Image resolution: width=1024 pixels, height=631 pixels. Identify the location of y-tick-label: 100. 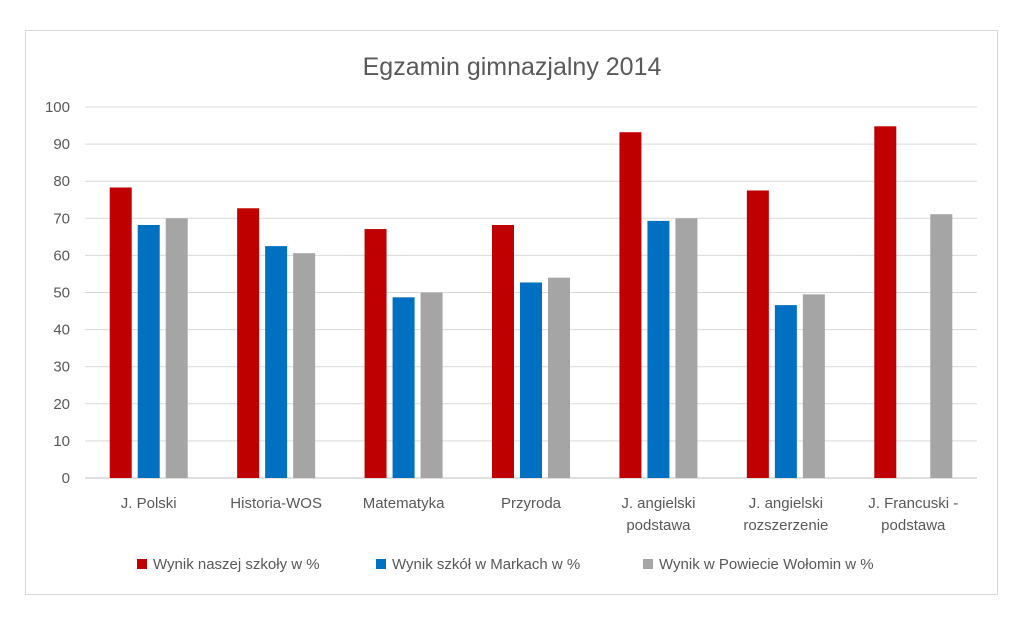
(57, 107).